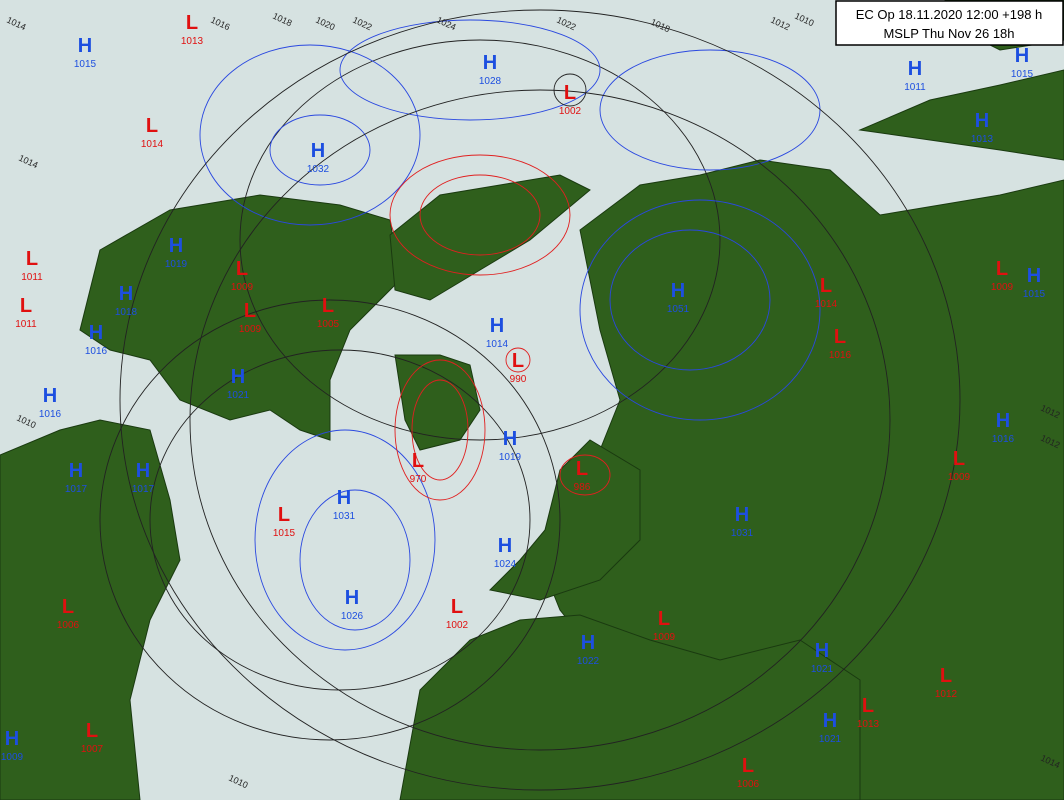 This screenshot has height=800, width=1064. Describe the element at coordinates (418, 479) in the screenshot. I see `center-pressure: 970` at that location.